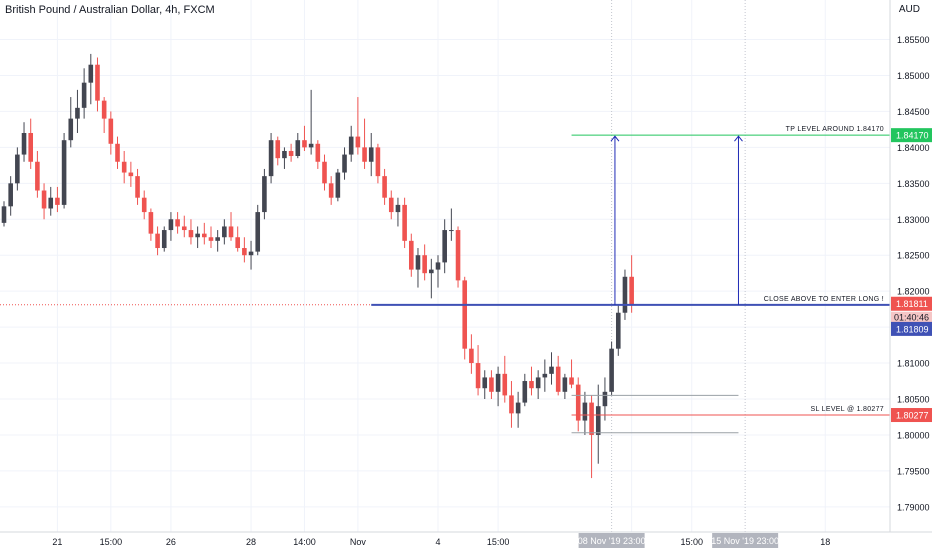 The image size is (932, 550). What do you see at coordinates (913, 292) in the screenshot?
I see `price-tick-label: 1.82000` at bounding box center [913, 292].